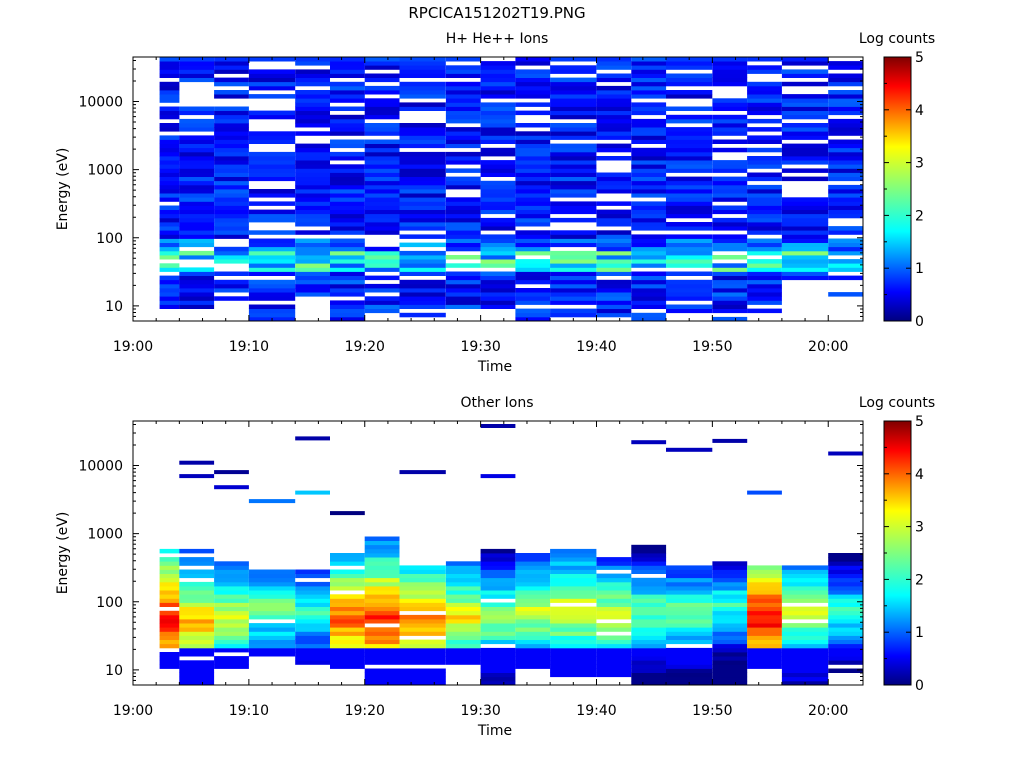  I want to click on x-tick-label: 19:10, so click(249, 347).